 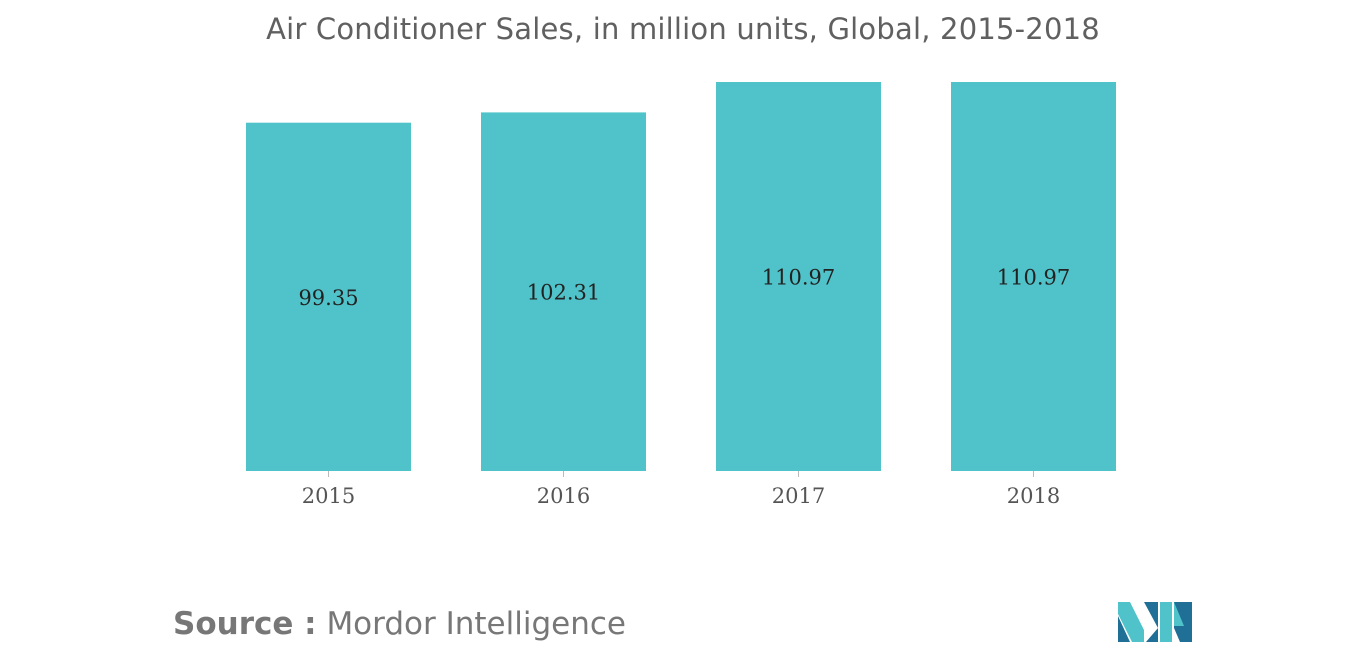 I want to click on source-attribution: Source : Mordor Intelligence, so click(x=399, y=624).